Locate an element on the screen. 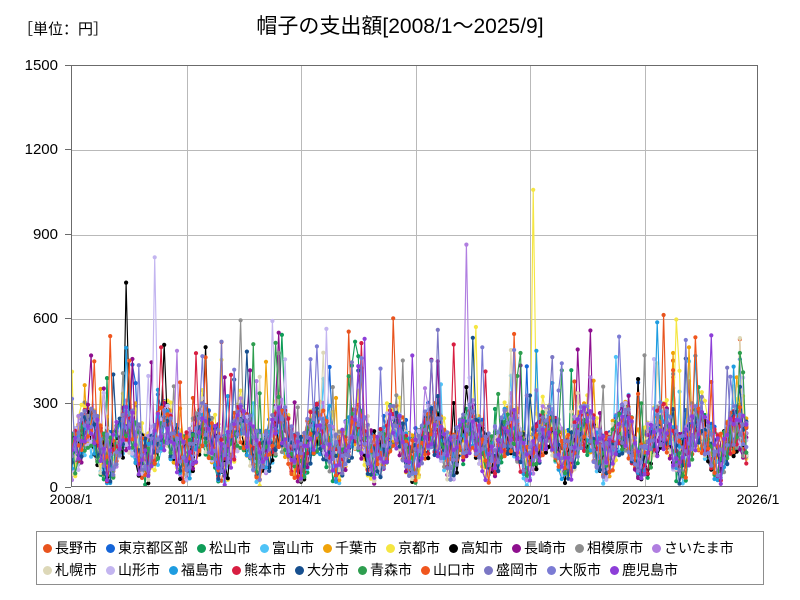  legend-item-鹿児島市: 鹿児島市 is located at coordinates (644, 570).